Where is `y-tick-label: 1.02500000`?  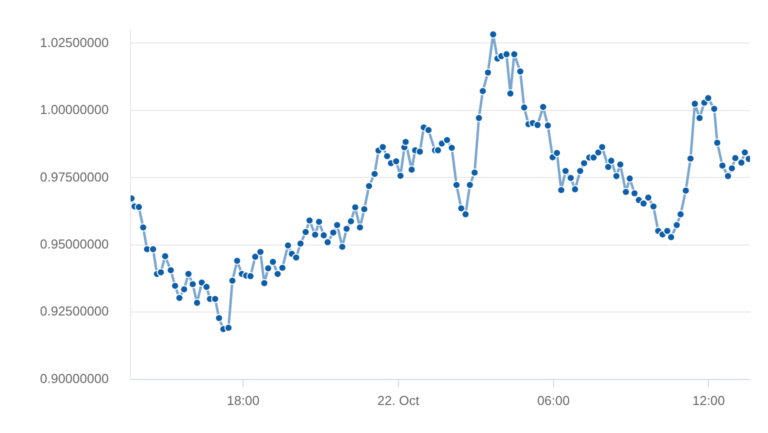
y-tick-label: 1.02500000 is located at coordinates (74, 42).